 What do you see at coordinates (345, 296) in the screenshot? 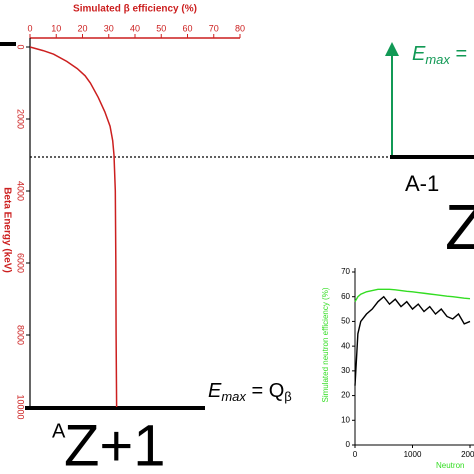
I see `y-tick-label: 60` at bounding box center [345, 296].